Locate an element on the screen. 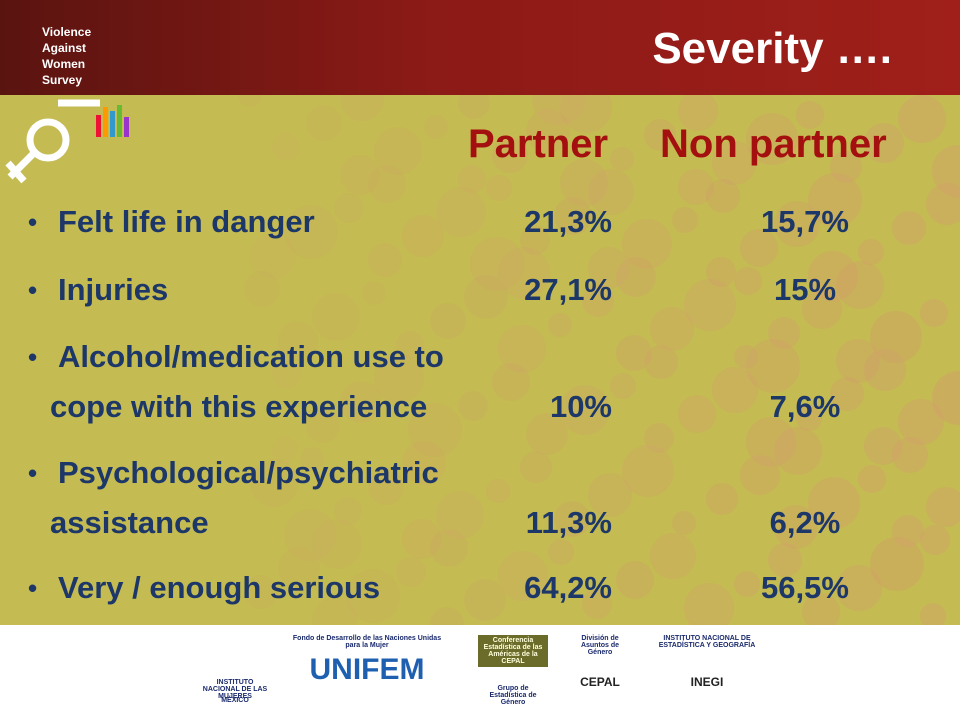 This screenshot has height=720, width=960. partner-value: 11,3% is located at coordinates (568, 522).